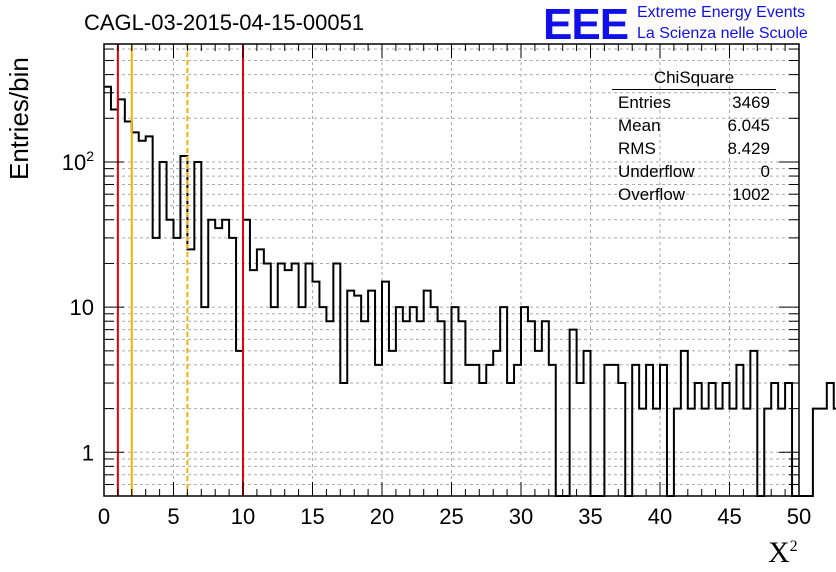 The width and height of the screenshot is (836, 572). I want to click on chart-title: CAGL-03-2015-04-15-00051, so click(224, 22).